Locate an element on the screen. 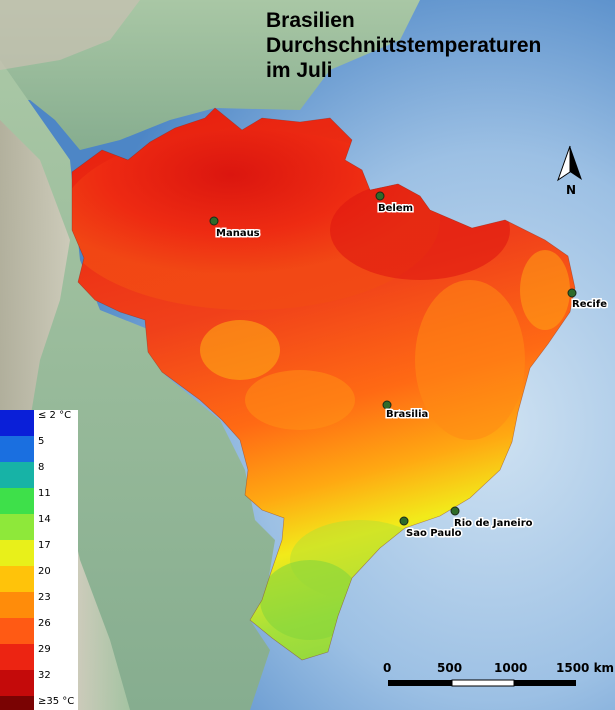  scale-label-1500: 1500 km is located at coordinates (585, 668).